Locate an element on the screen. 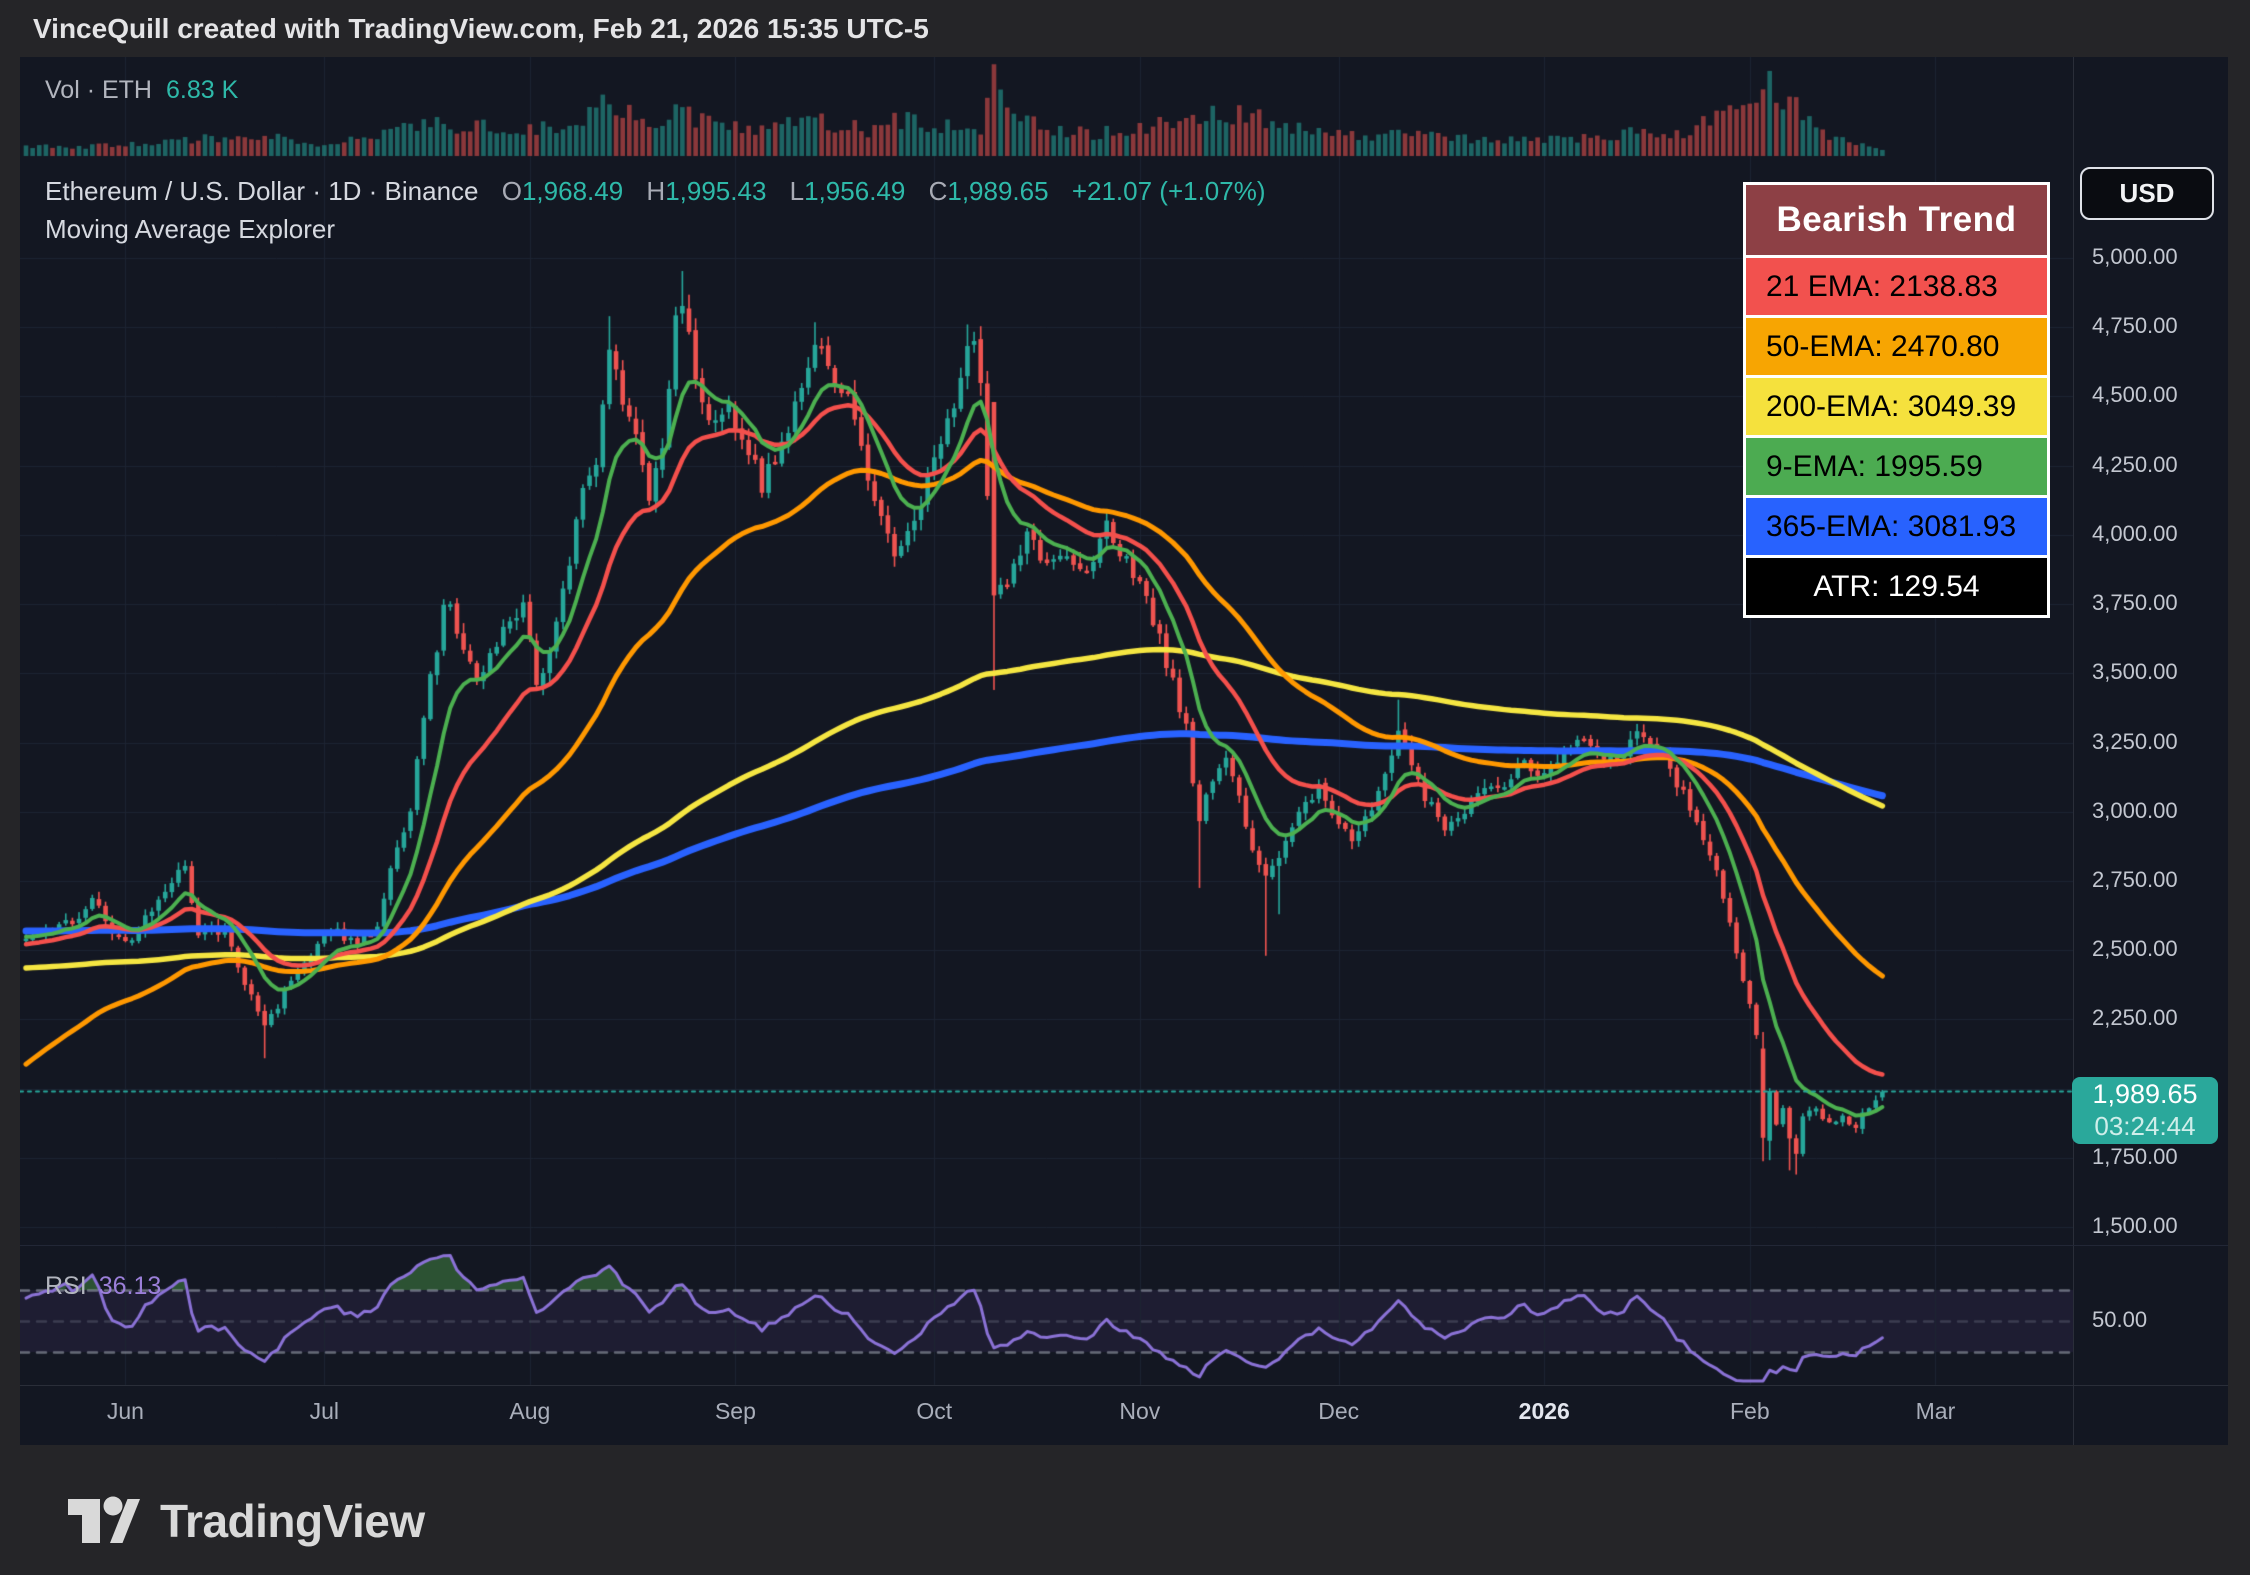  time-label-Nov: Nov is located at coordinates (1140, 1411).